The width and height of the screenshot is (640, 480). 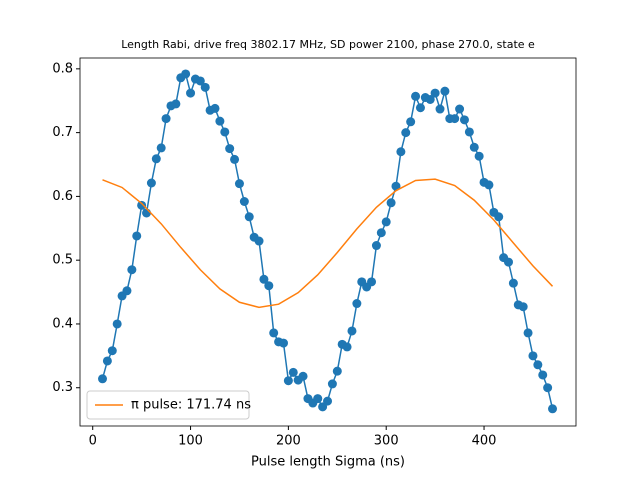 What do you see at coordinates (62, 68) in the screenshot?
I see `y-tick-label: 0.8` at bounding box center [62, 68].